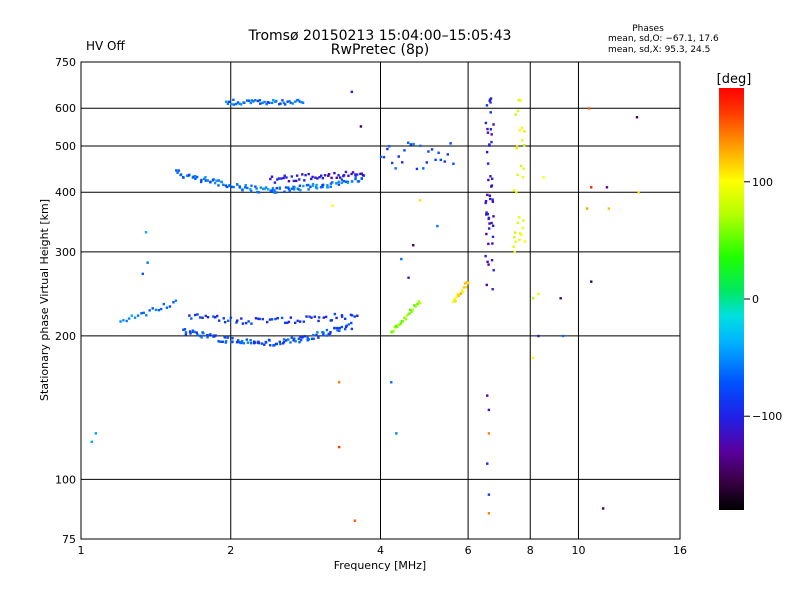 The height and width of the screenshot is (600, 800). I want to click on x-tick-label: 2, so click(230, 550).